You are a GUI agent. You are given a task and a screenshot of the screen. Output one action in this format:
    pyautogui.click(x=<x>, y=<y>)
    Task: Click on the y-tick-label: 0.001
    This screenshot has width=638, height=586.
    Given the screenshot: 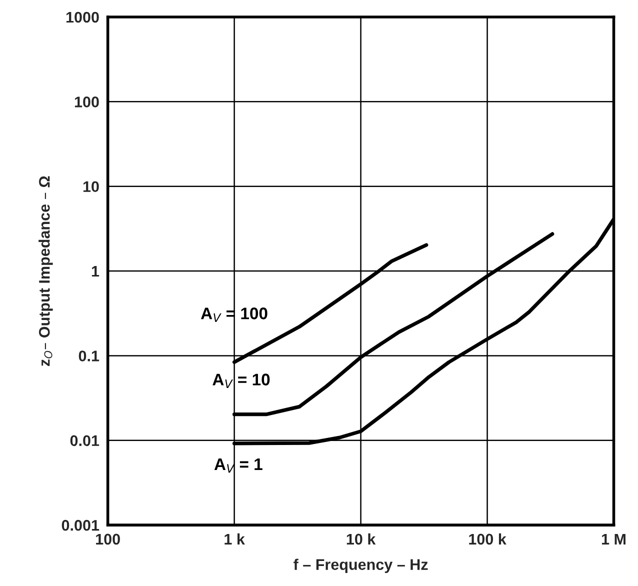 What is the action you would take?
    pyautogui.click(x=81, y=525)
    